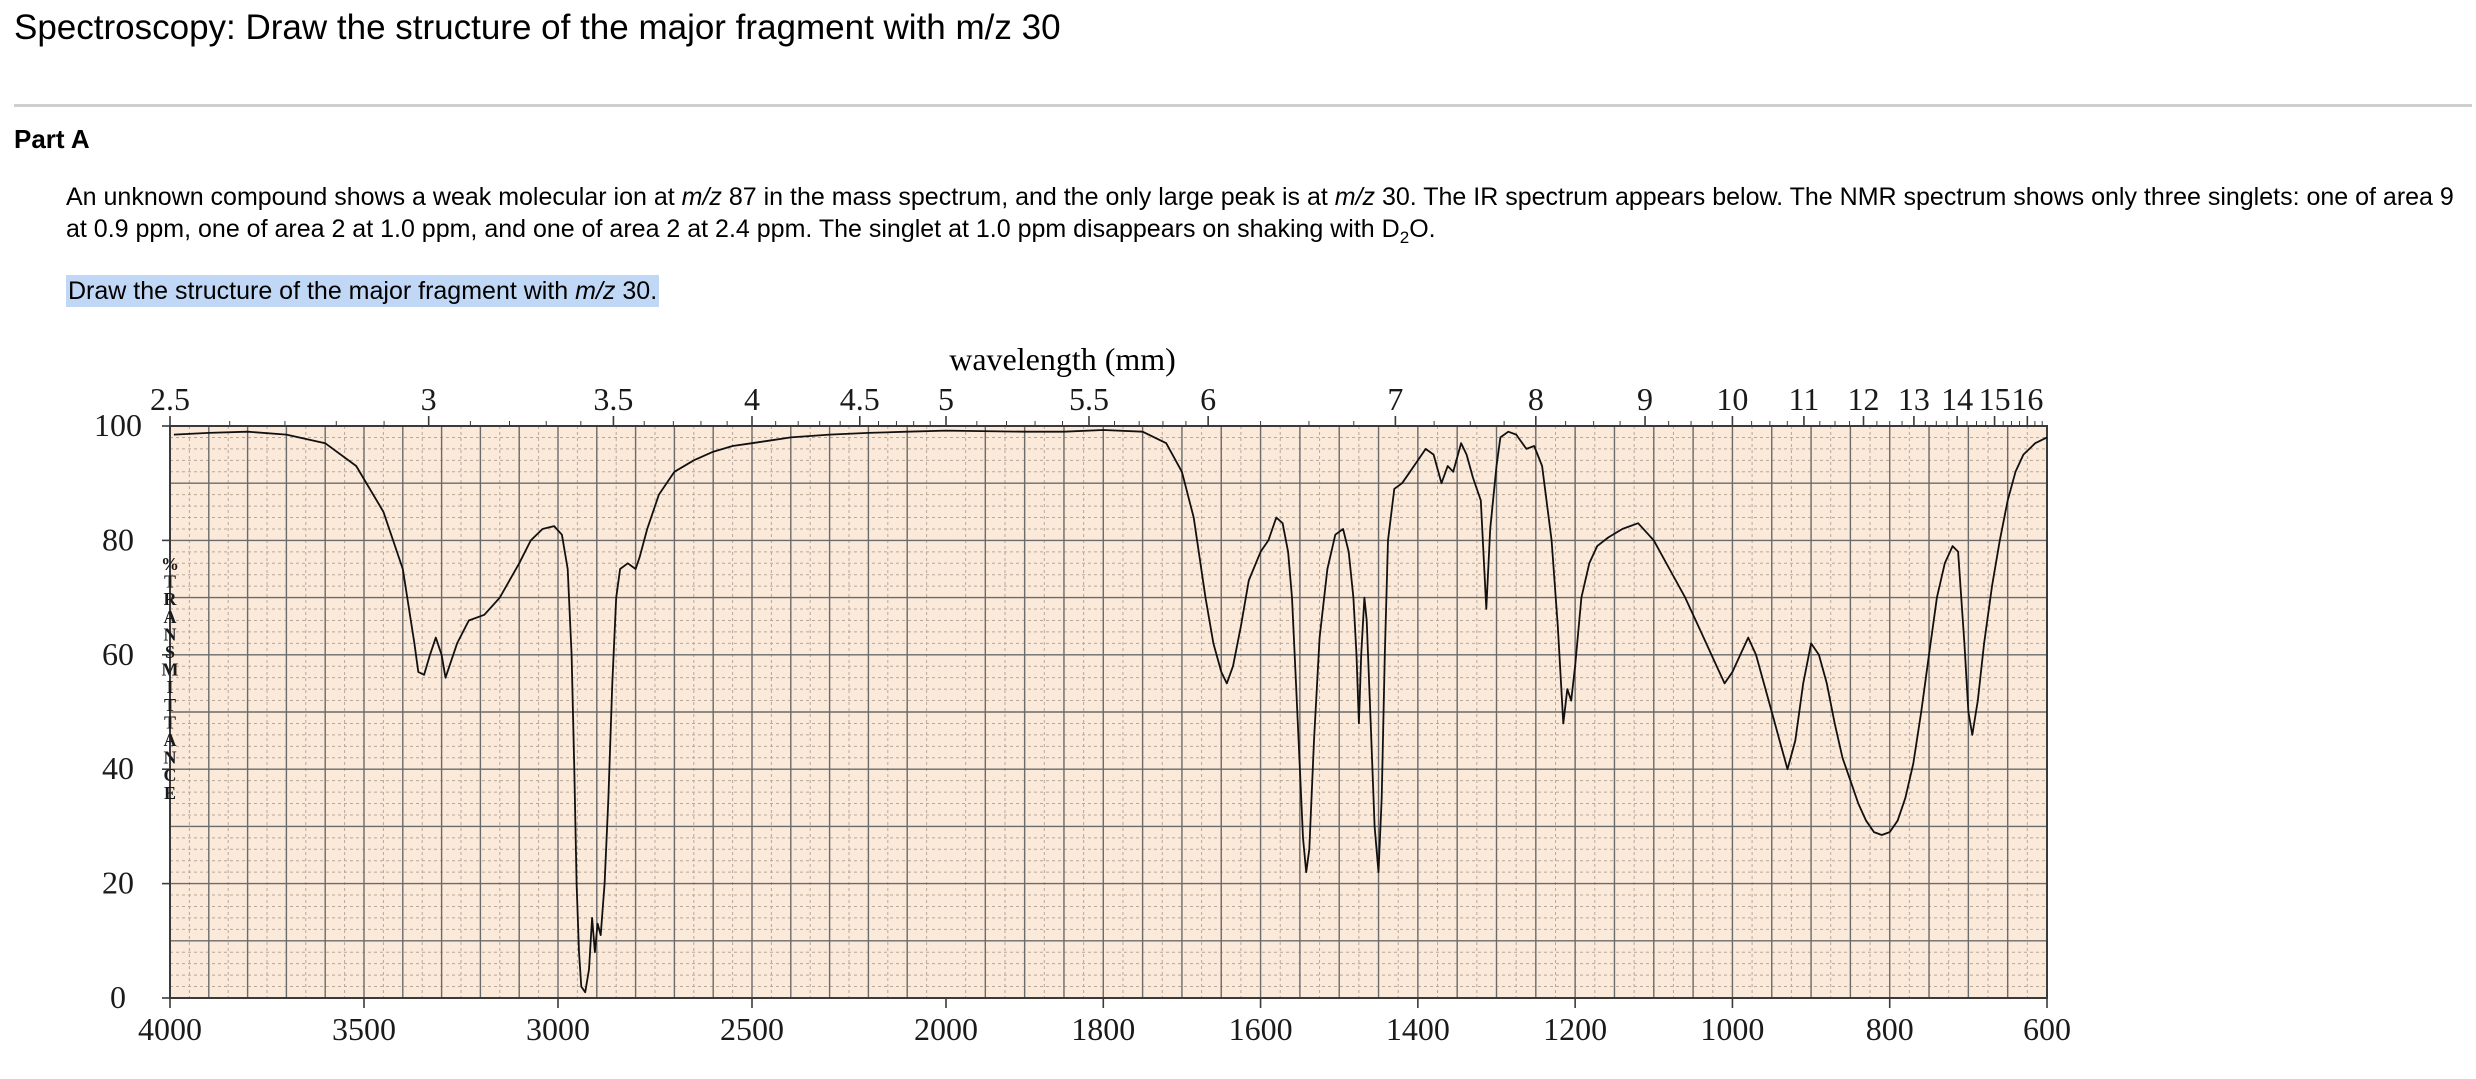  I want to click on top-axis-title: wavelength (mm), so click(1062, 359).